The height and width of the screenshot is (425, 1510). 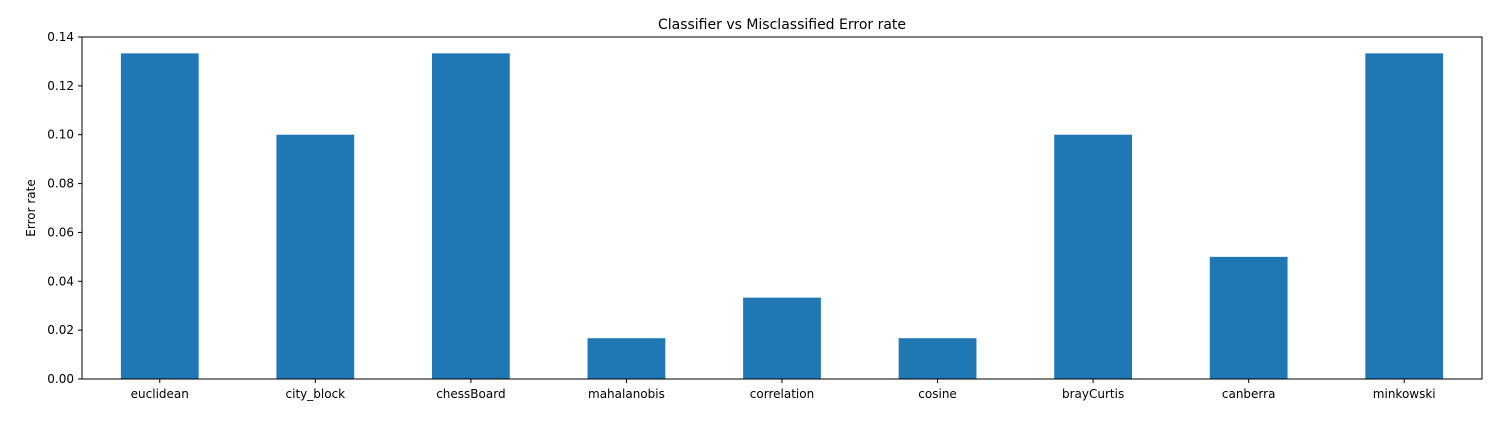 I want to click on bar-mahalanobis, so click(x=626, y=358).